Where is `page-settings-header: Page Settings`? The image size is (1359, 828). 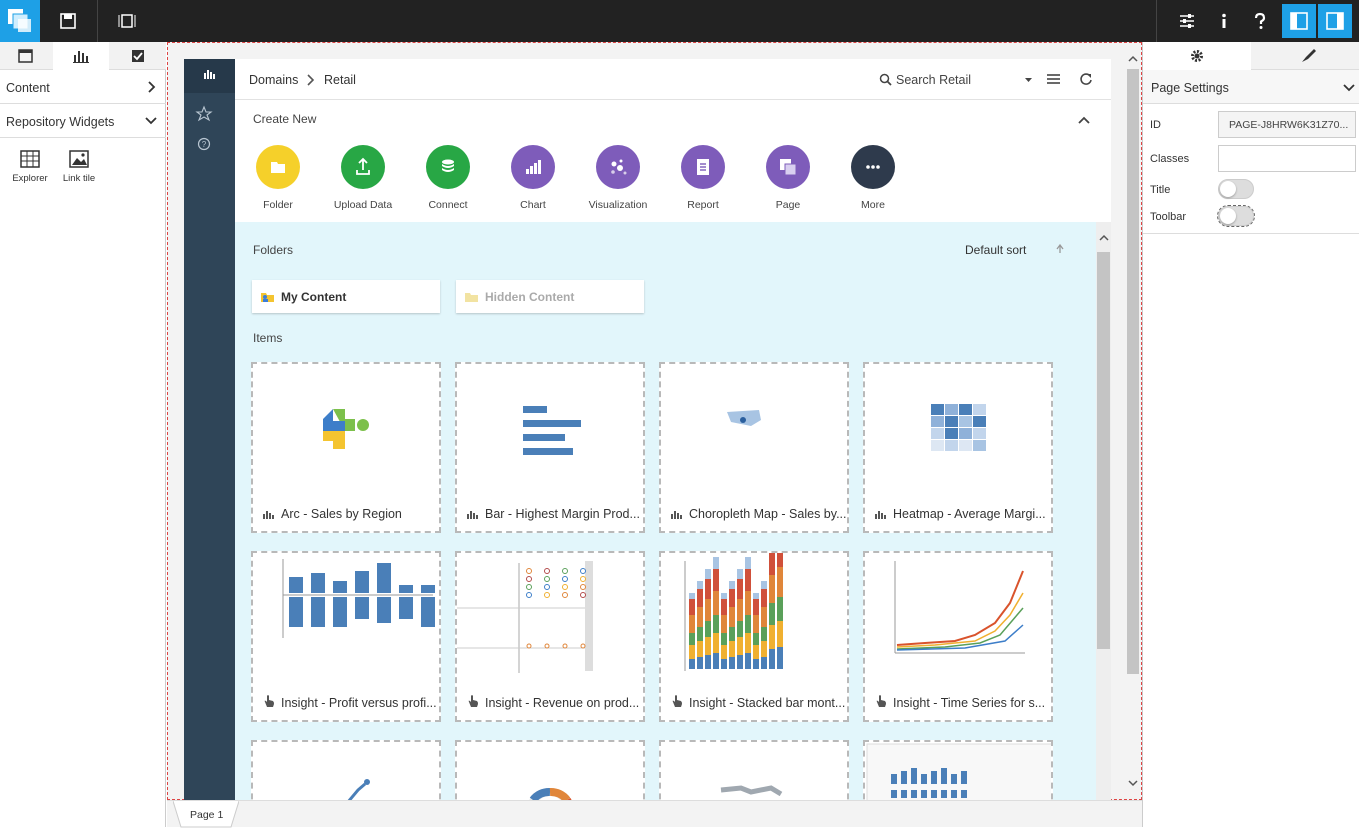
page-settings-header: Page Settings is located at coordinates (1251, 87).